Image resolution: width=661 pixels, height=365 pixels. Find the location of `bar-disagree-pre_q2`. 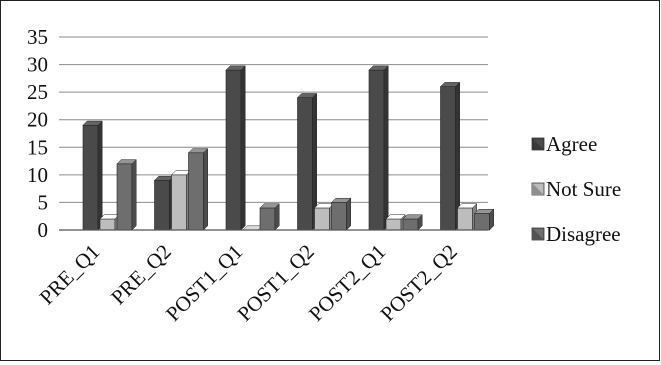

bar-disagree-pre_q2 is located at coordinates (198, 189).